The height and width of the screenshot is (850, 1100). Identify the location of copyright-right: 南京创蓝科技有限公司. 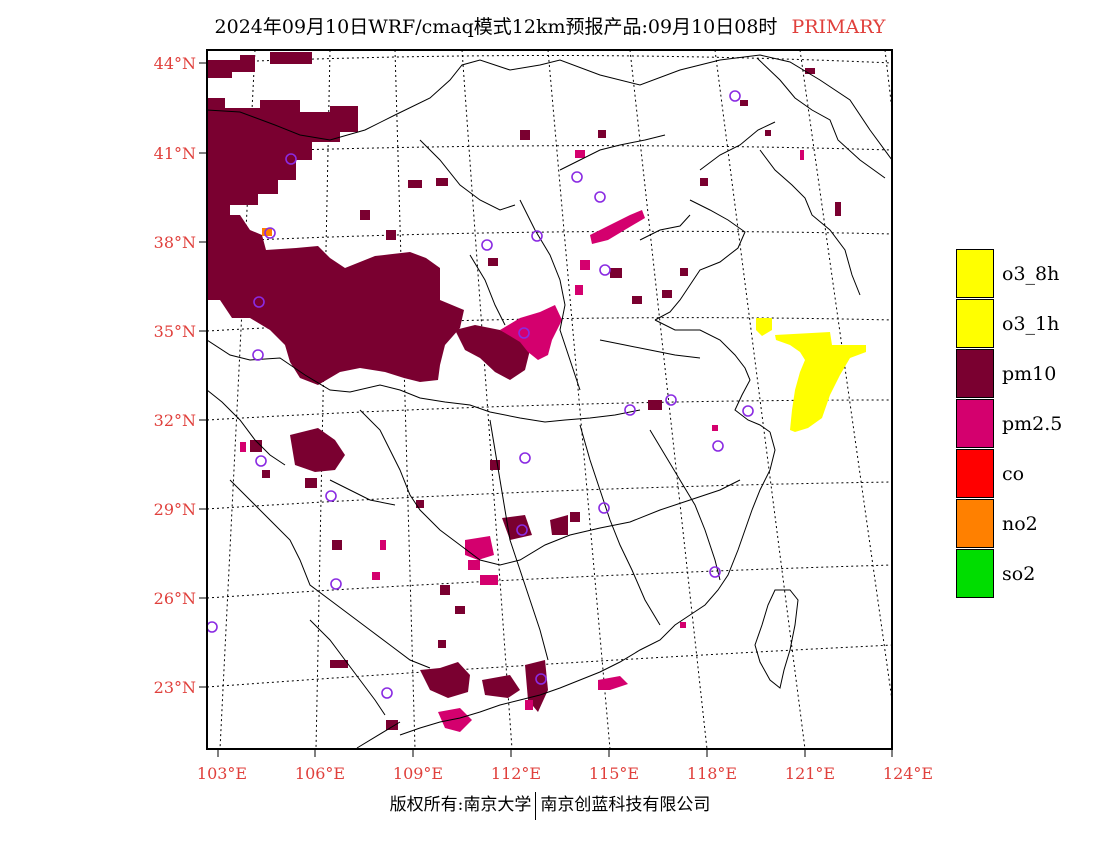
(625, 805).